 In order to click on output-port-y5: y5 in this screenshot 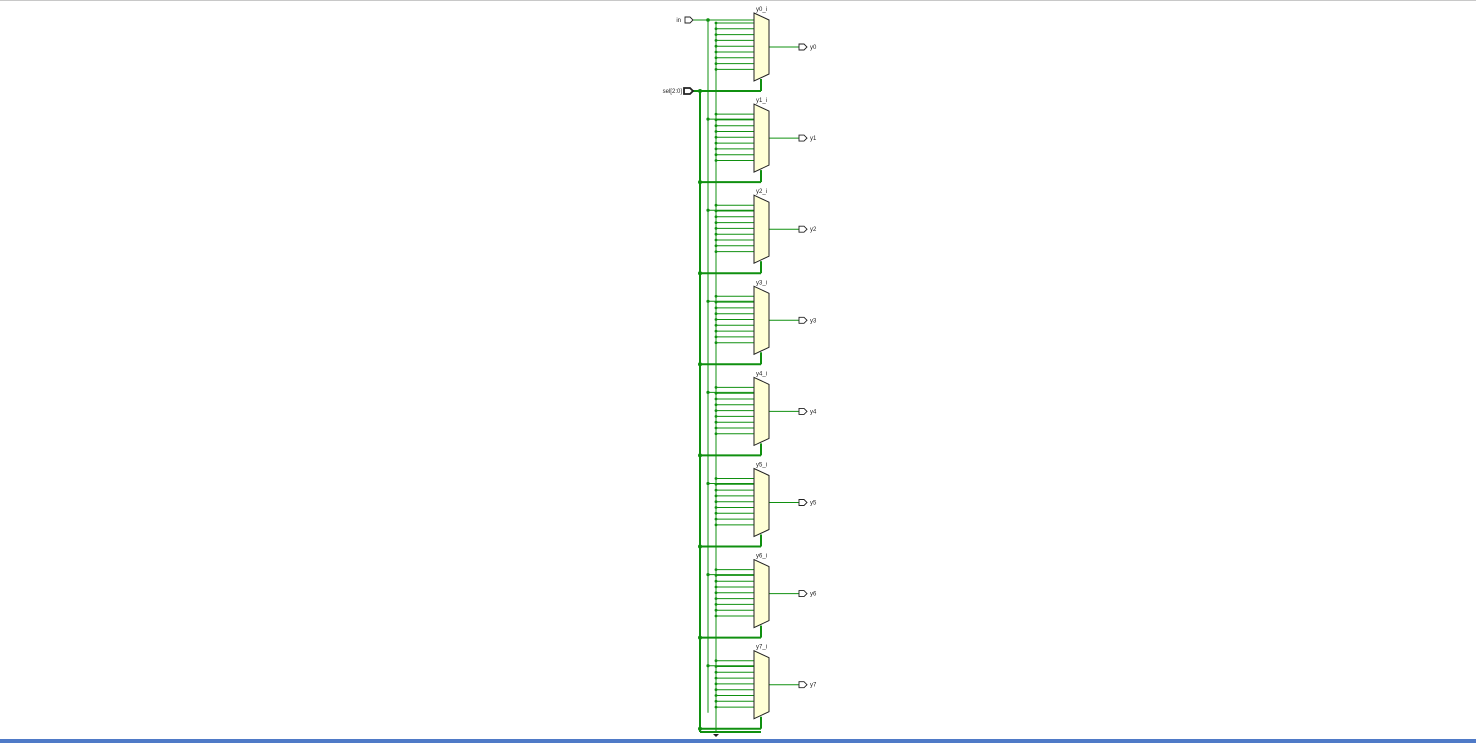, I will do `click(807, 503)`.